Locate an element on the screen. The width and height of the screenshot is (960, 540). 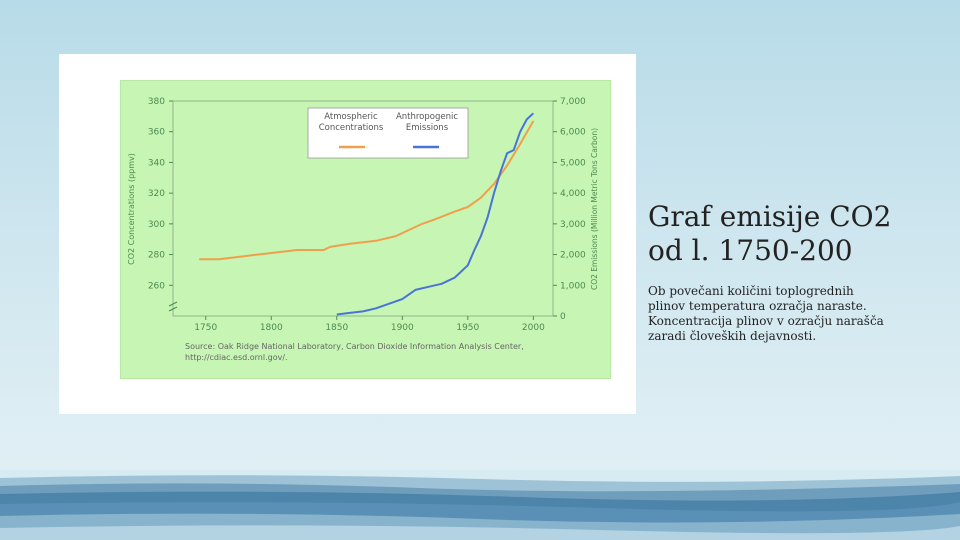
y-tick-label: 320 is located at coordinates (156, 194).